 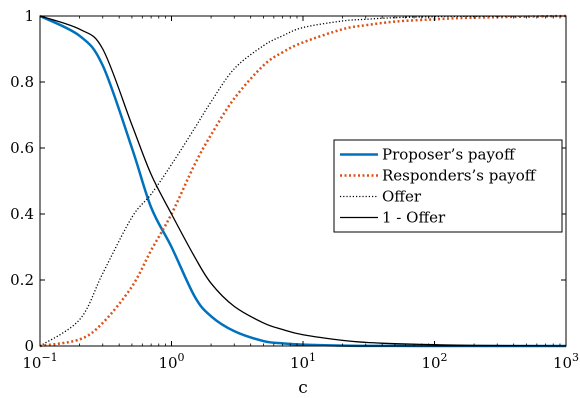 What do you see at coordinates (303, 388) in the screenshot?
I see `x-axis-title: c` at bounding box center [303, 388].